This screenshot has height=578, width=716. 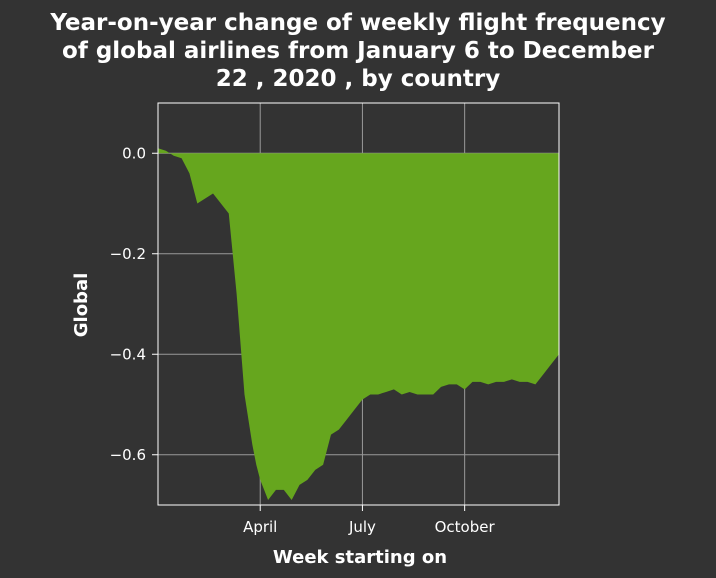 I want to click on x-tick-label: October, so click(x=465, y=527).